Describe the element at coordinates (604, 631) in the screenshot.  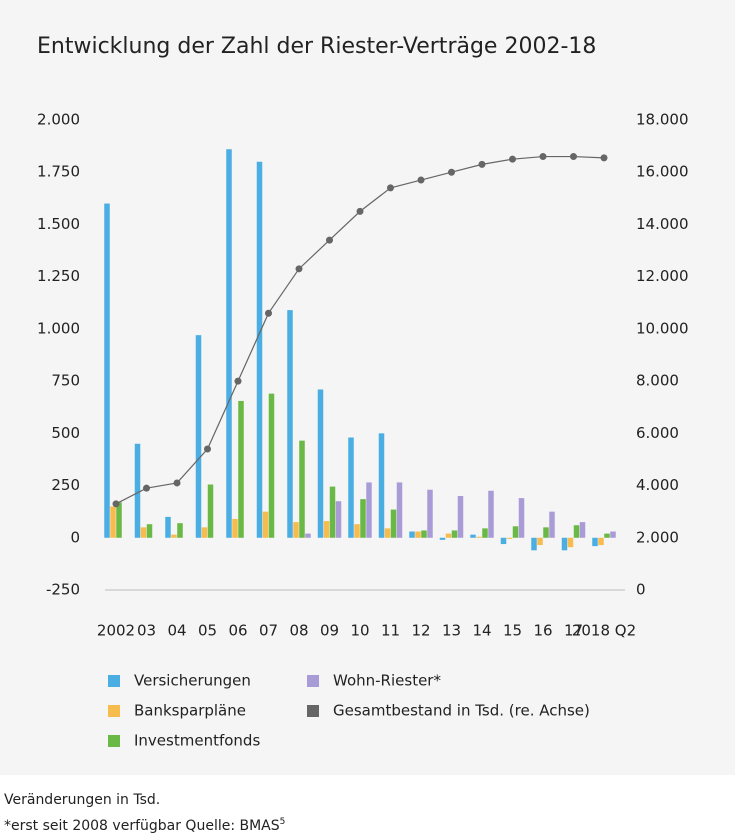
I see `x-tick-label: 2018 Q2` at that location.